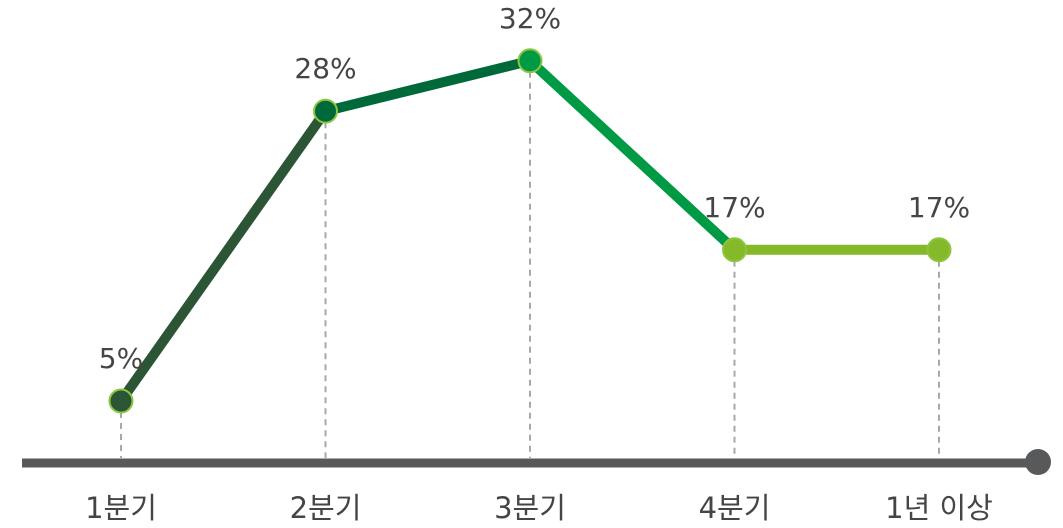 This screenshot has width=1063, height=528. I want to click on value-label: 5%, so click(121, 358).